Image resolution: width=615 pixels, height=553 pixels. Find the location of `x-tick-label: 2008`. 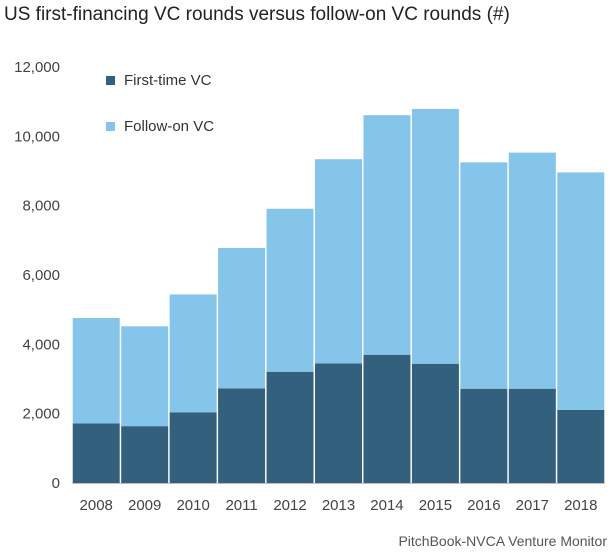

x-tick-label: 2008 is located at coordinates (96, 505).